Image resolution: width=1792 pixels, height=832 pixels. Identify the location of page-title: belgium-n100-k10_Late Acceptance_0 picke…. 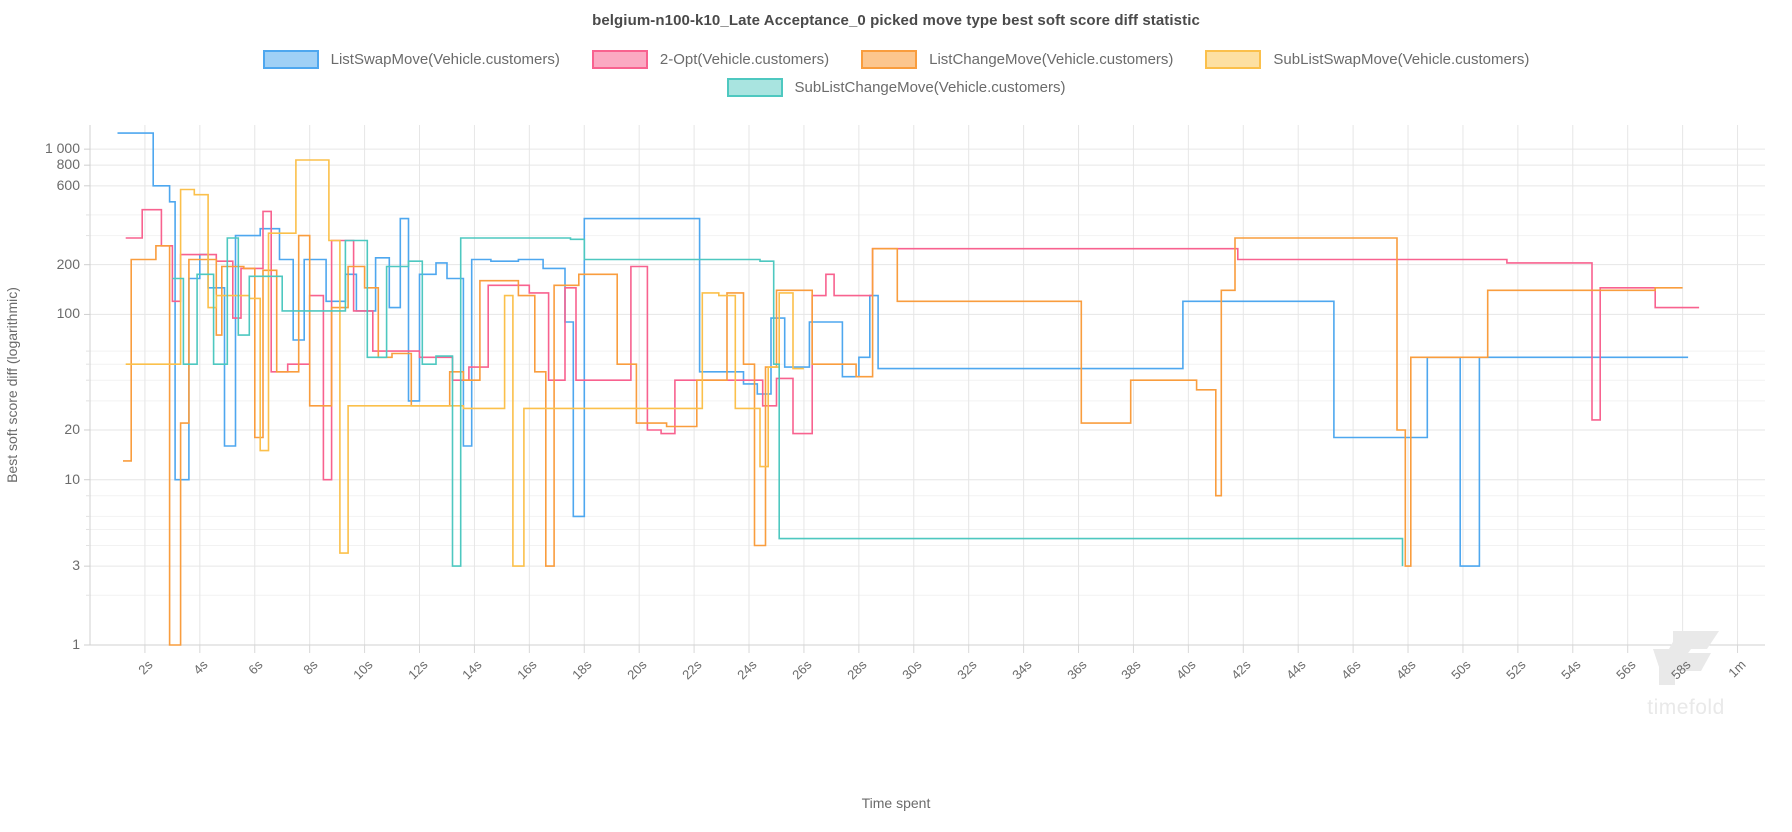
(896, 20).